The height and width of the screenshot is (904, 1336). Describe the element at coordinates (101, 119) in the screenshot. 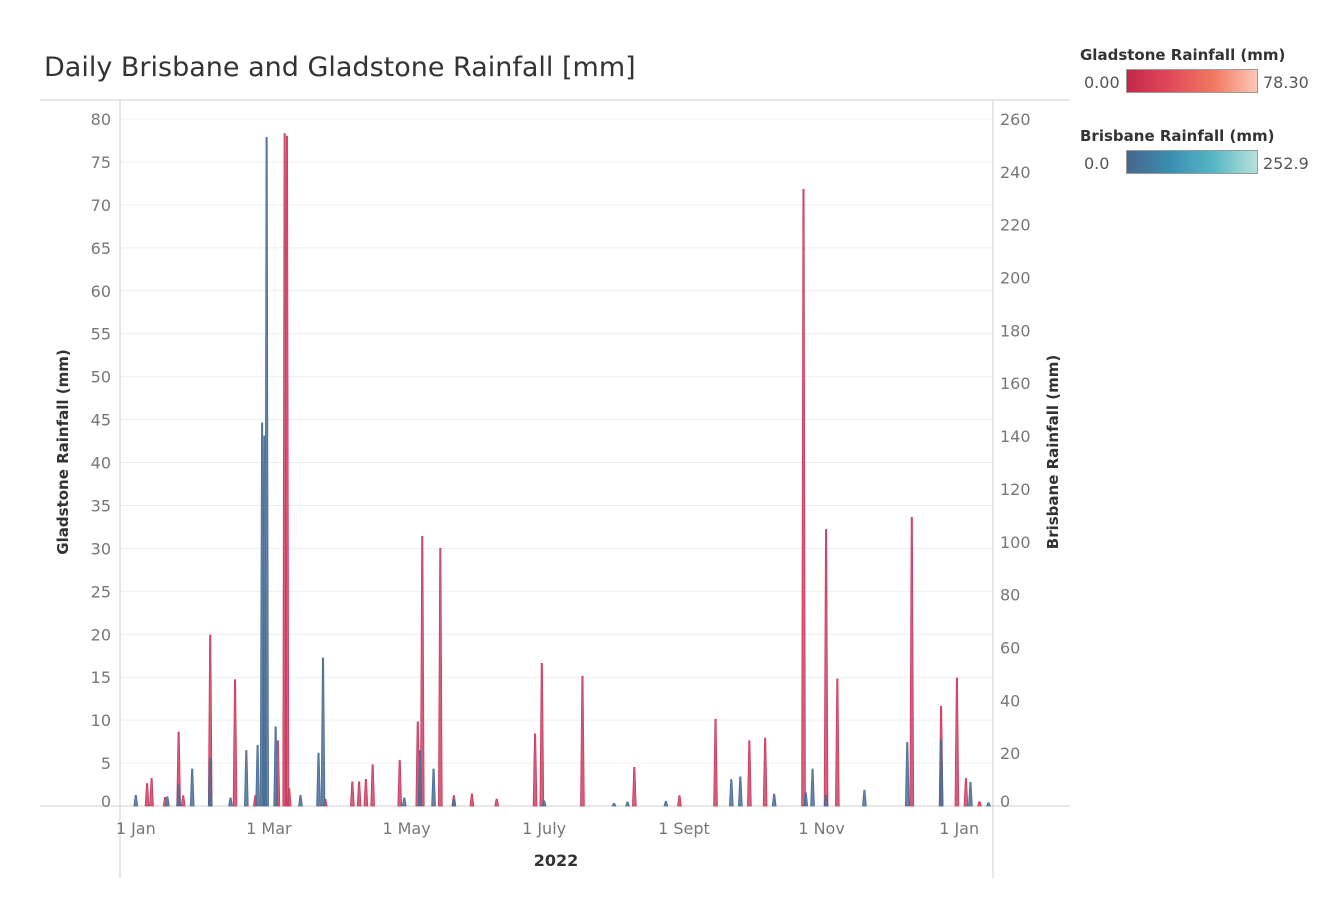

I see `y-left-tick-label: 80` at that location.